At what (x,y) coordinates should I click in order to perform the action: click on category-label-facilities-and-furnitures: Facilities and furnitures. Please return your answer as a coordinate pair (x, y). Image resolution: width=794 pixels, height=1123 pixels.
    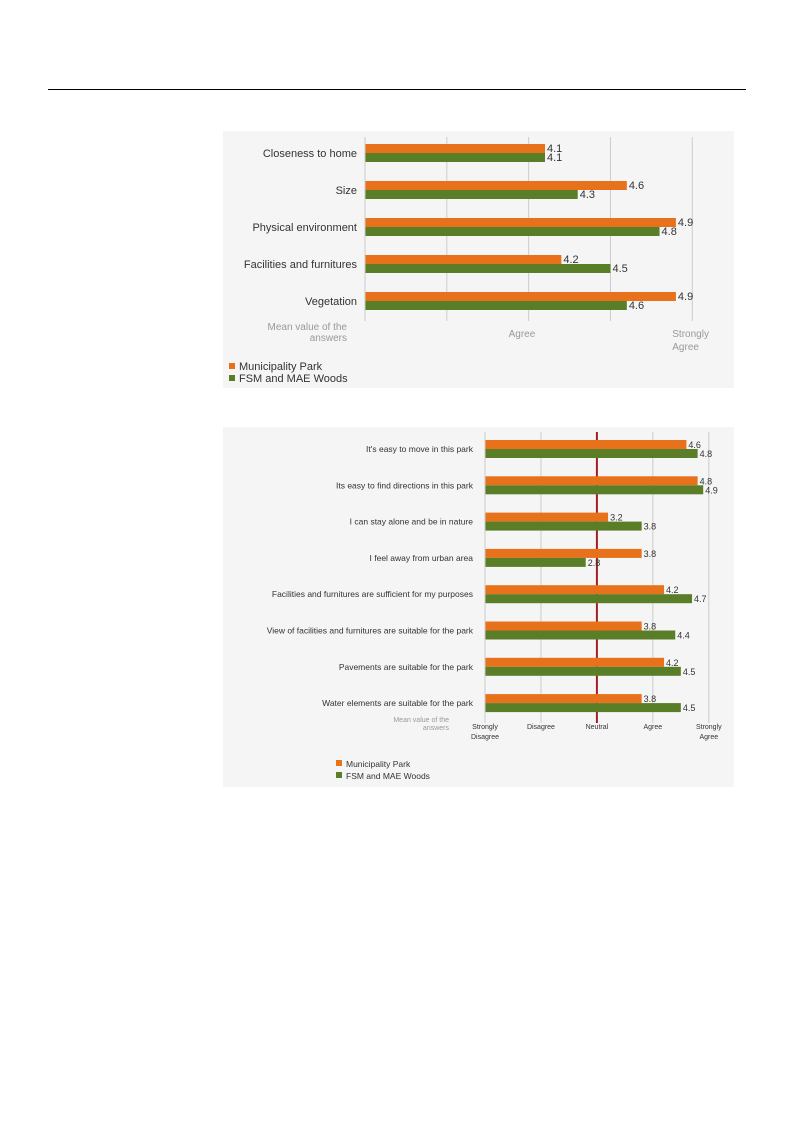
    Looking at the image, I should click on (301, 265).